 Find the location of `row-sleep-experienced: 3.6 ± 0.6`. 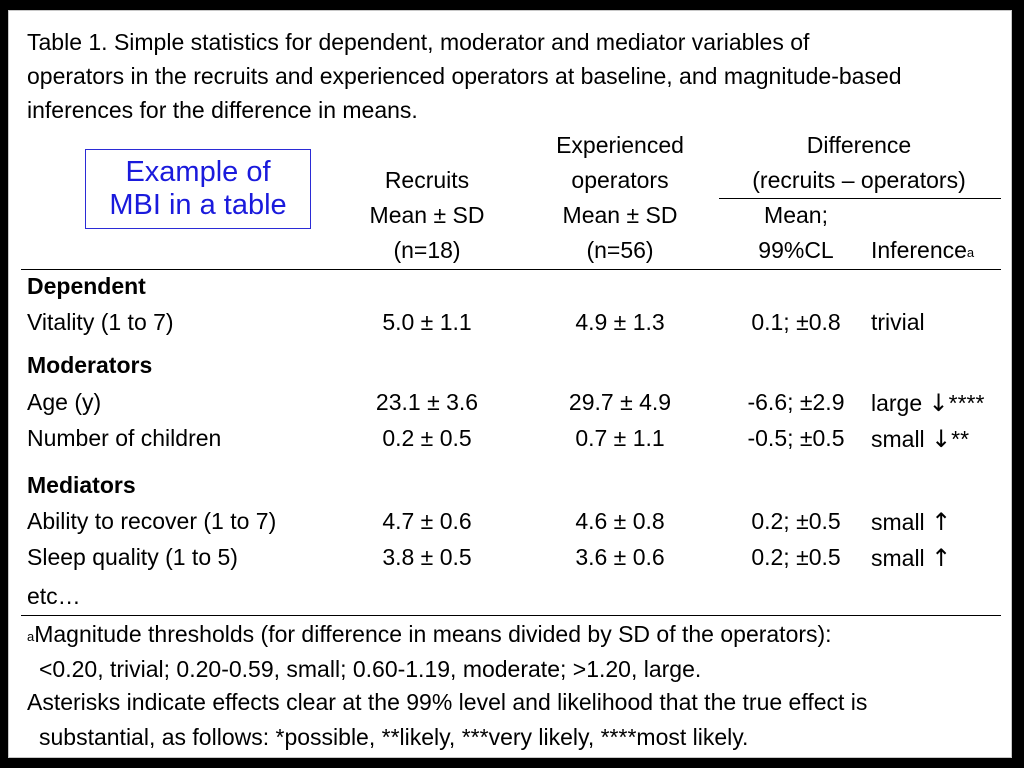

row-sleep-experienced: 3.6 ± 0.6 is located at coordinates (620, 557).